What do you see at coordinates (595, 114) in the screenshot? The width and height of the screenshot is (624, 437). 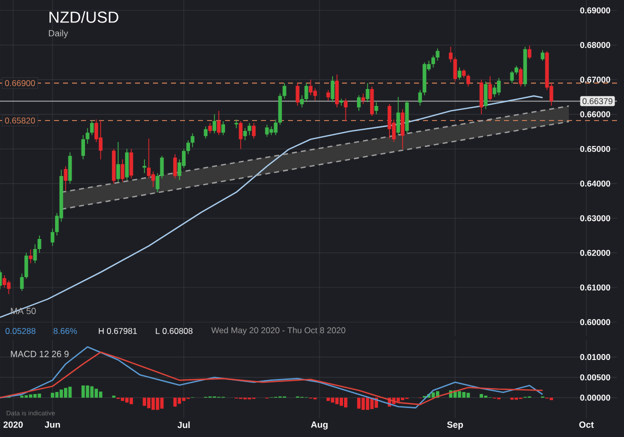 I see `y-tick-label: 0.66000` at bounding box center [595, 114].